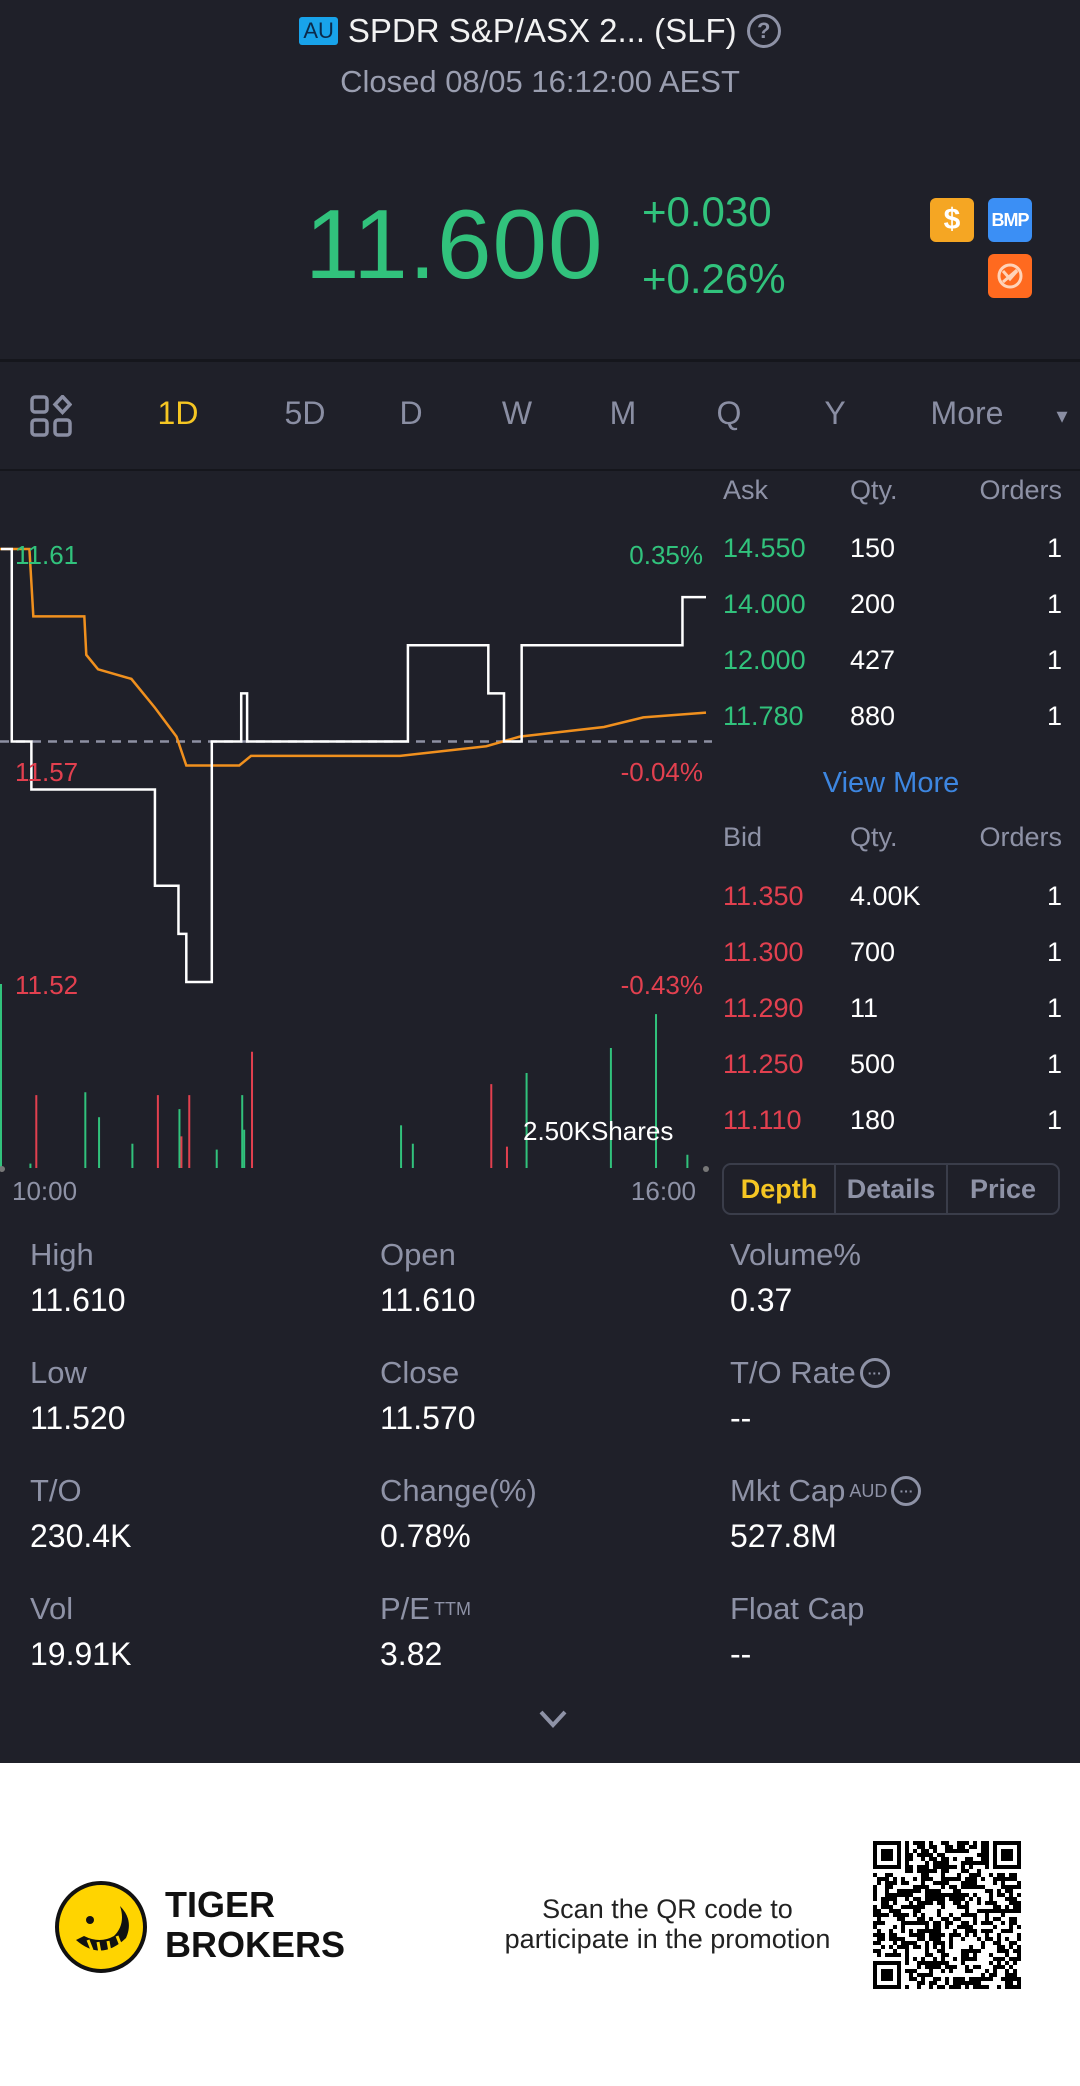 The image size is (1080, 2086). What do you see at coordinates (761, 1300) in the screenshot?
I see `stat-value: 0.37` at bounding box center [761, 1300].